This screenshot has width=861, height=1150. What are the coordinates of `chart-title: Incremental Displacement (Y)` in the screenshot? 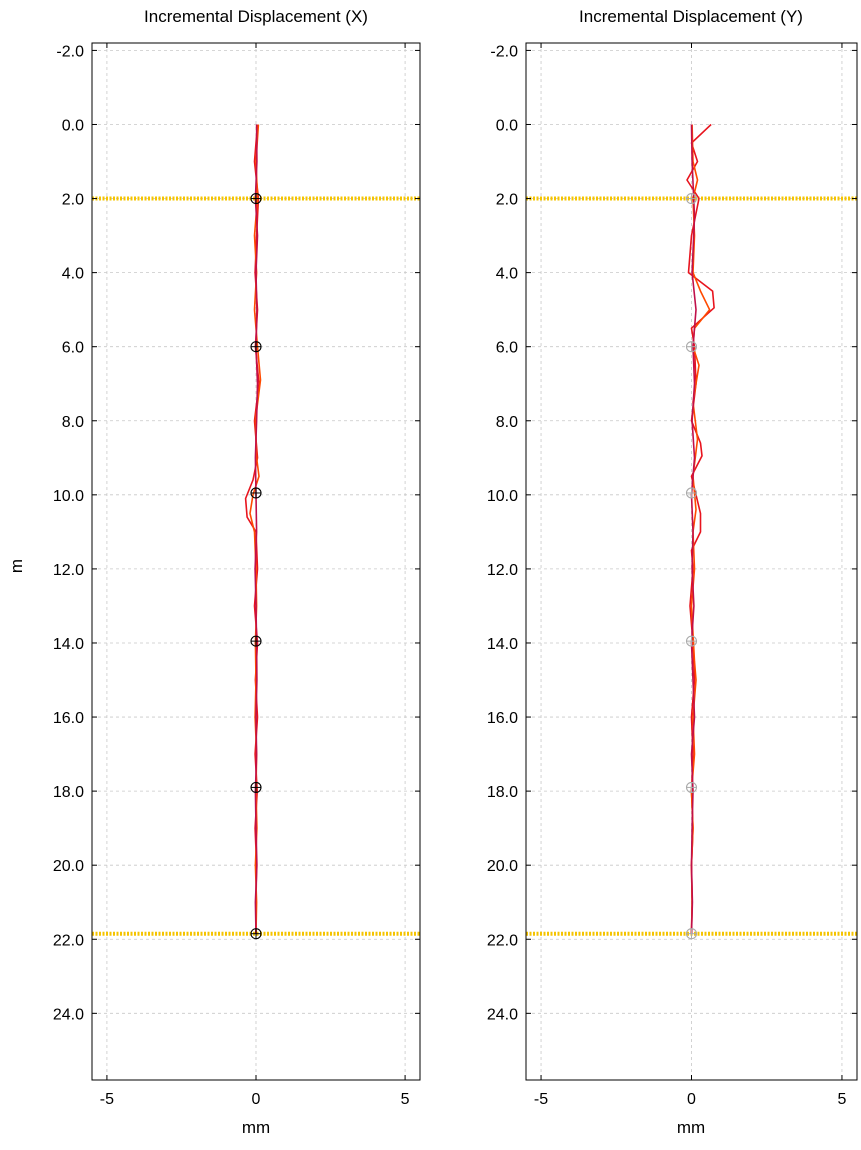 It's located at (691, 16).